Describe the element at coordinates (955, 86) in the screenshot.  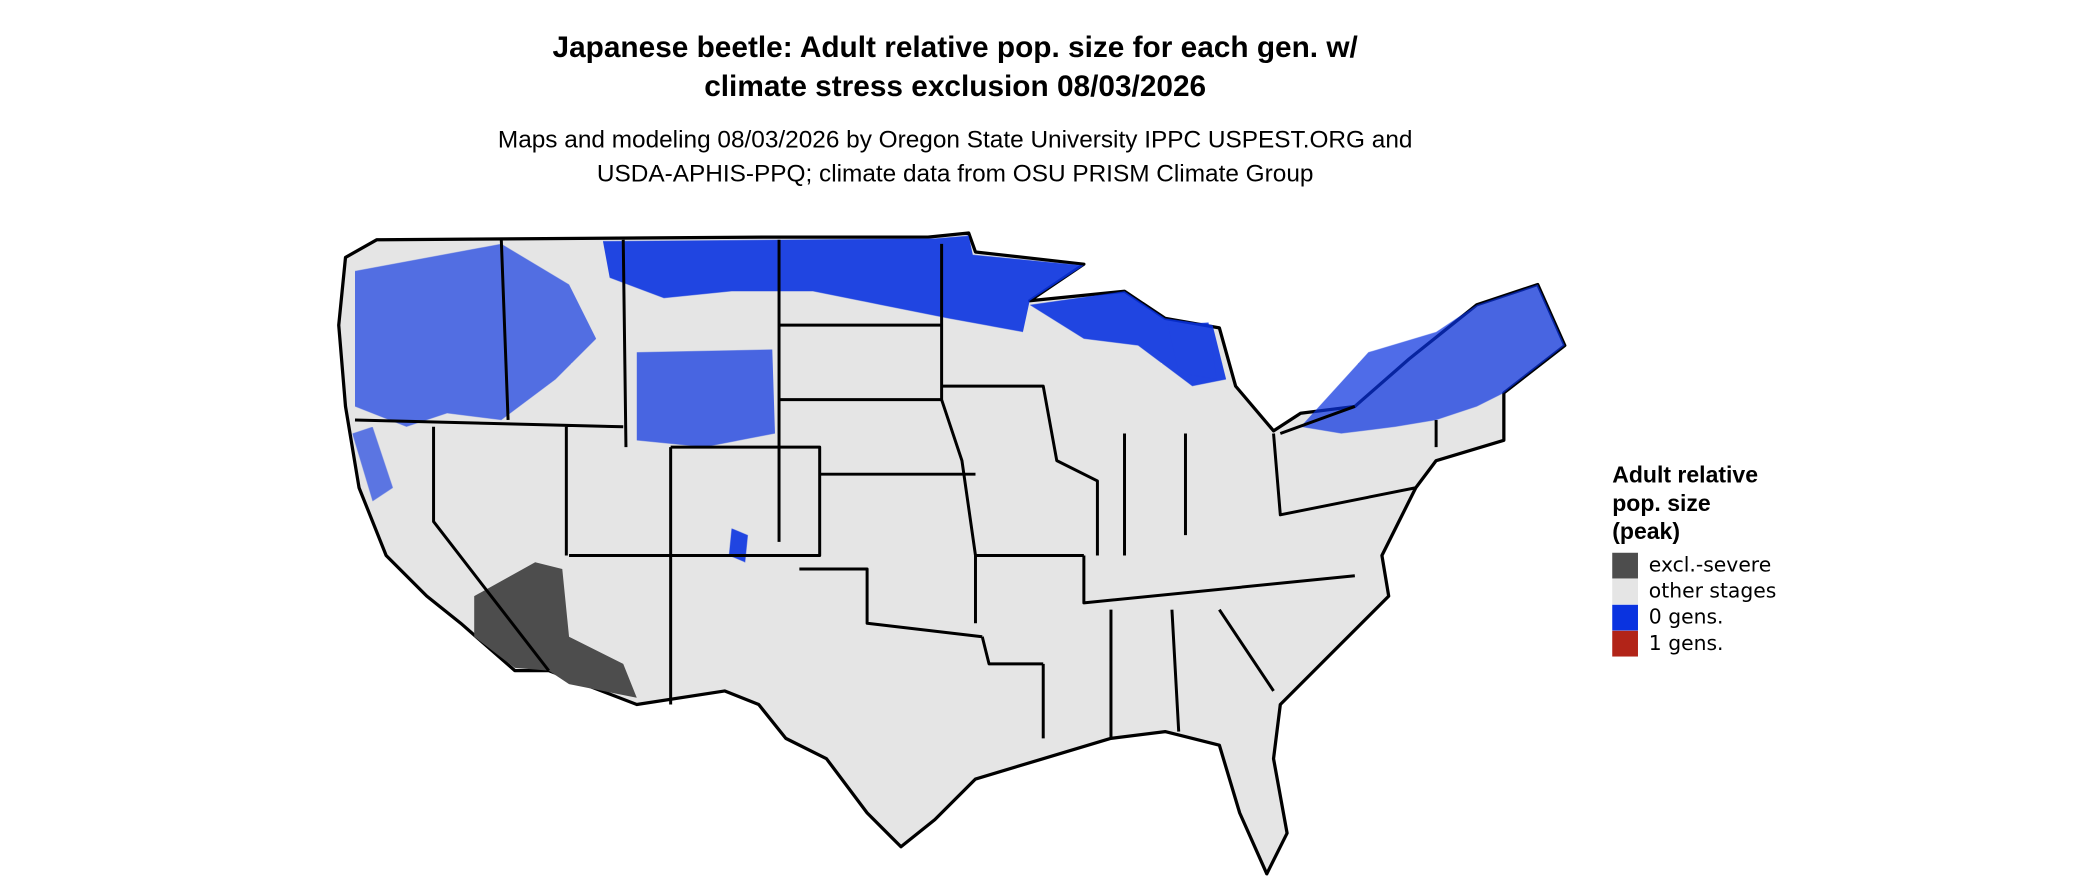
I see `chart-title: climate stress exclusion 08/03/2026` at that location.